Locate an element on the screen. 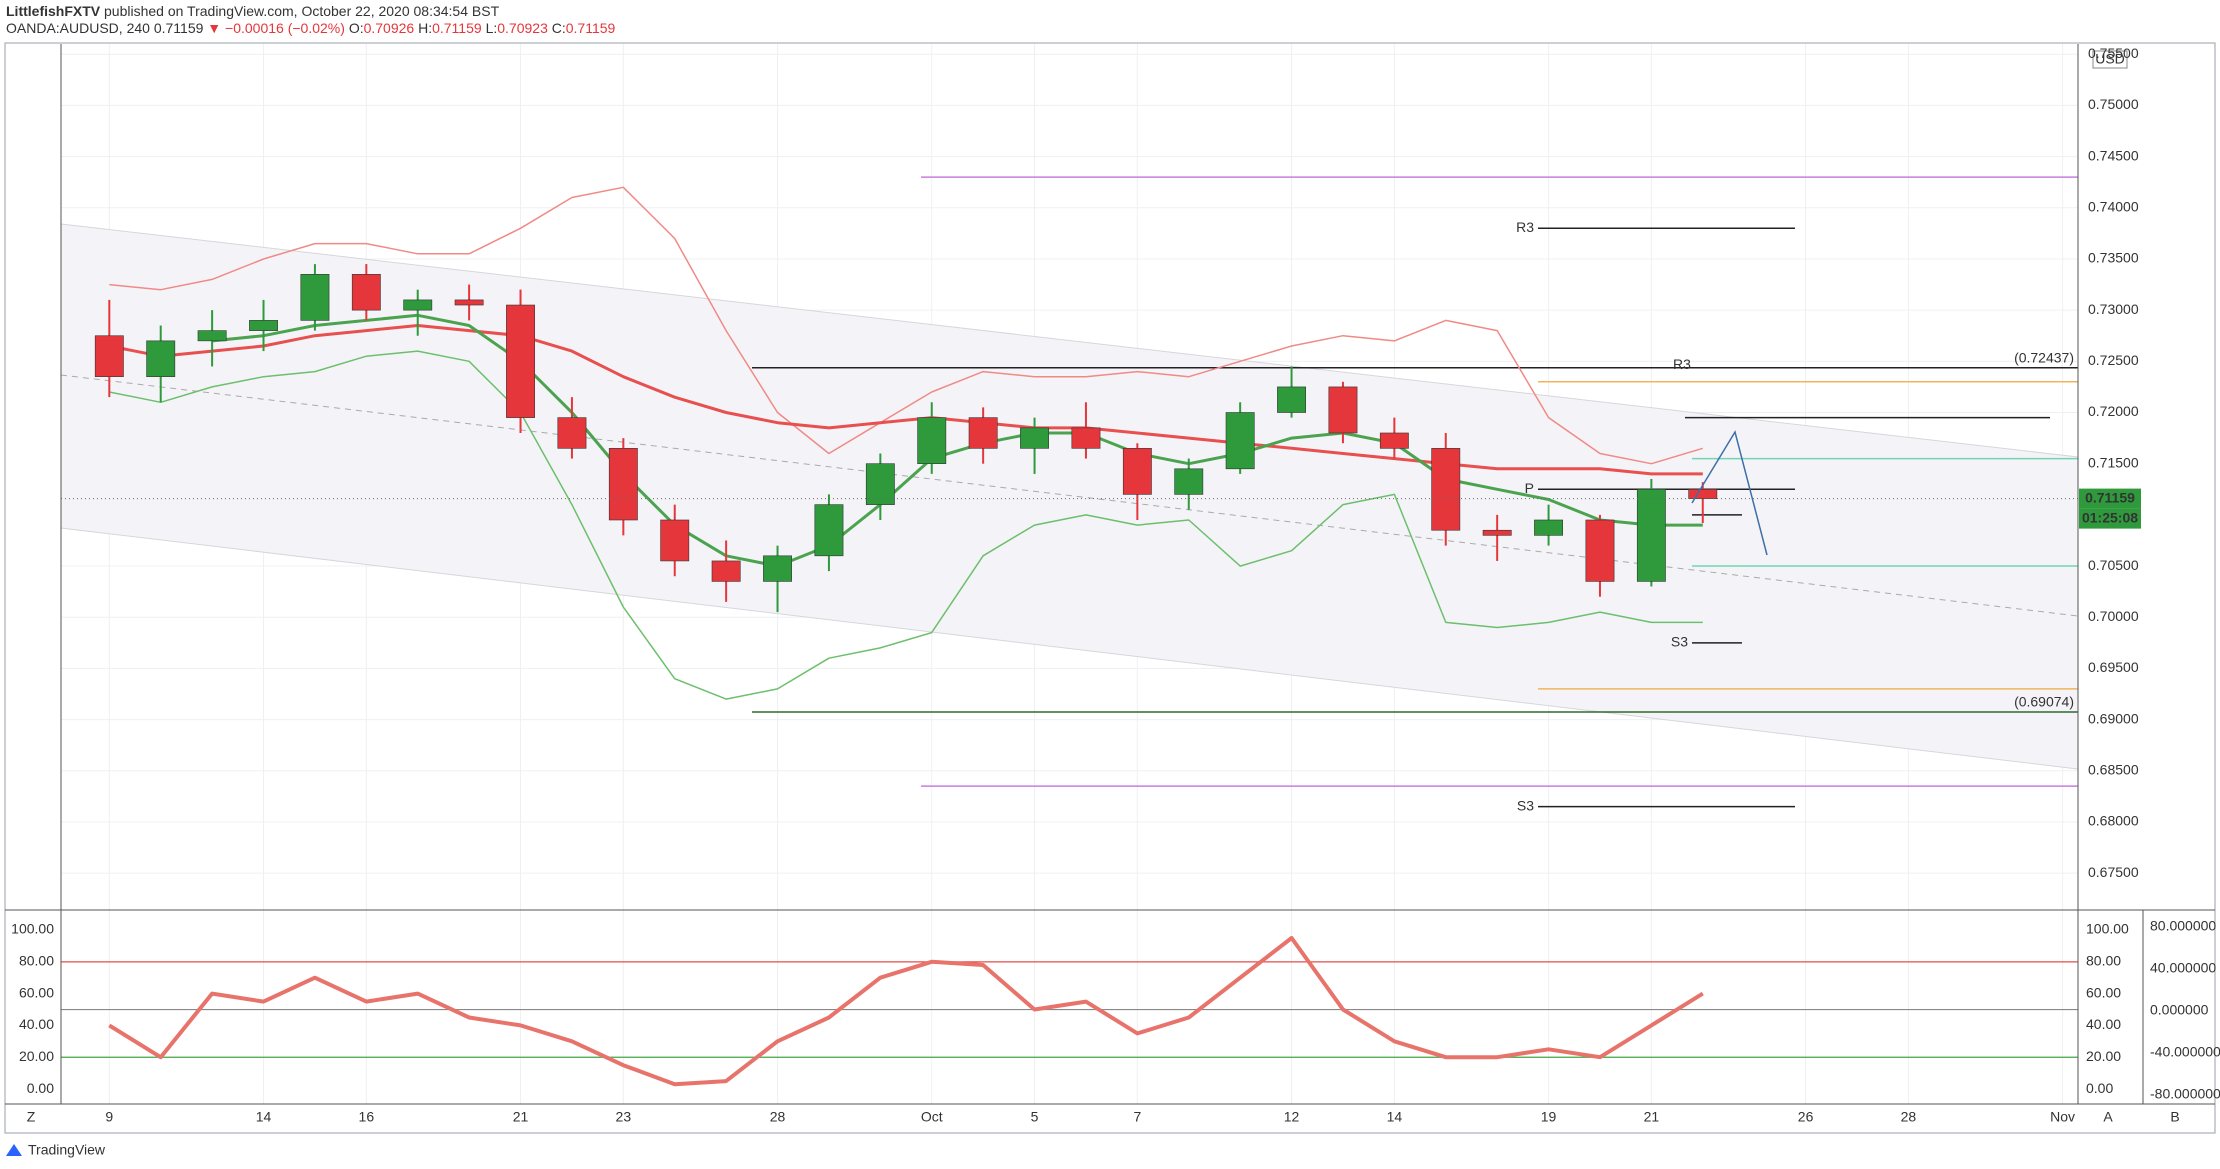  brand: TradingView is located at coordinates (67, 1150).